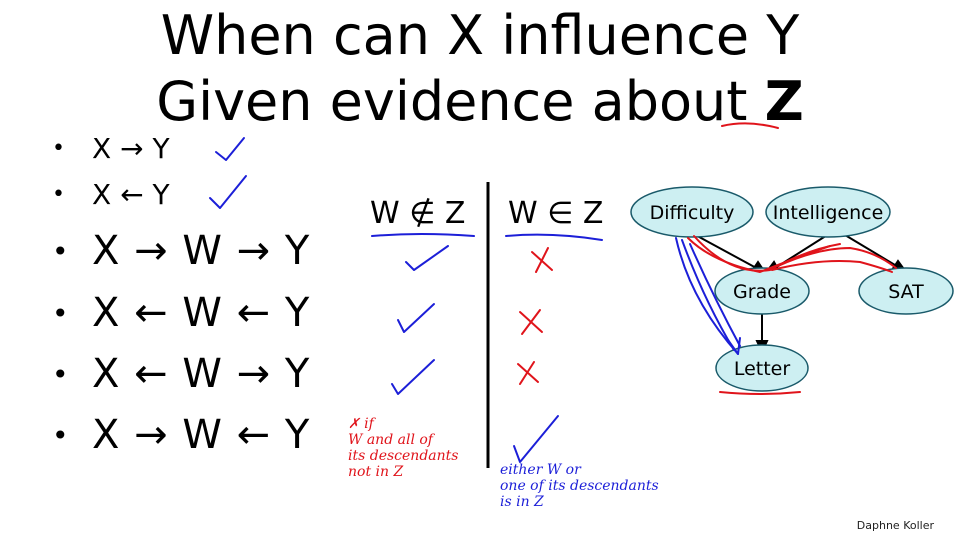 This screenshot has height=536, width=960. Describe the element at coordinates (376, 472) in the screenshot. I see `red-note-line: not in Z` at that location.